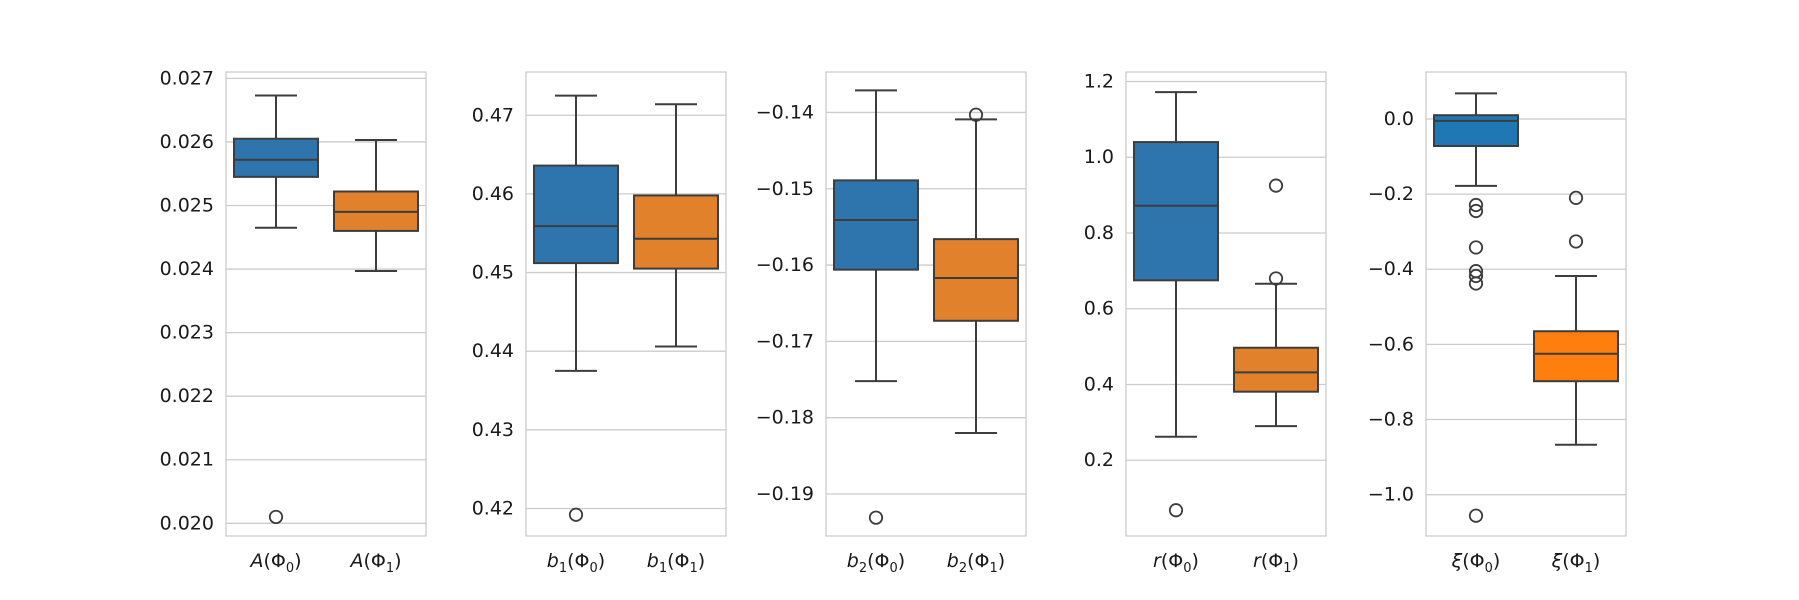  Describe the element at coordinates (1391, 194) in the screenshot. I see `y-tick-label: −0.2` at that location.